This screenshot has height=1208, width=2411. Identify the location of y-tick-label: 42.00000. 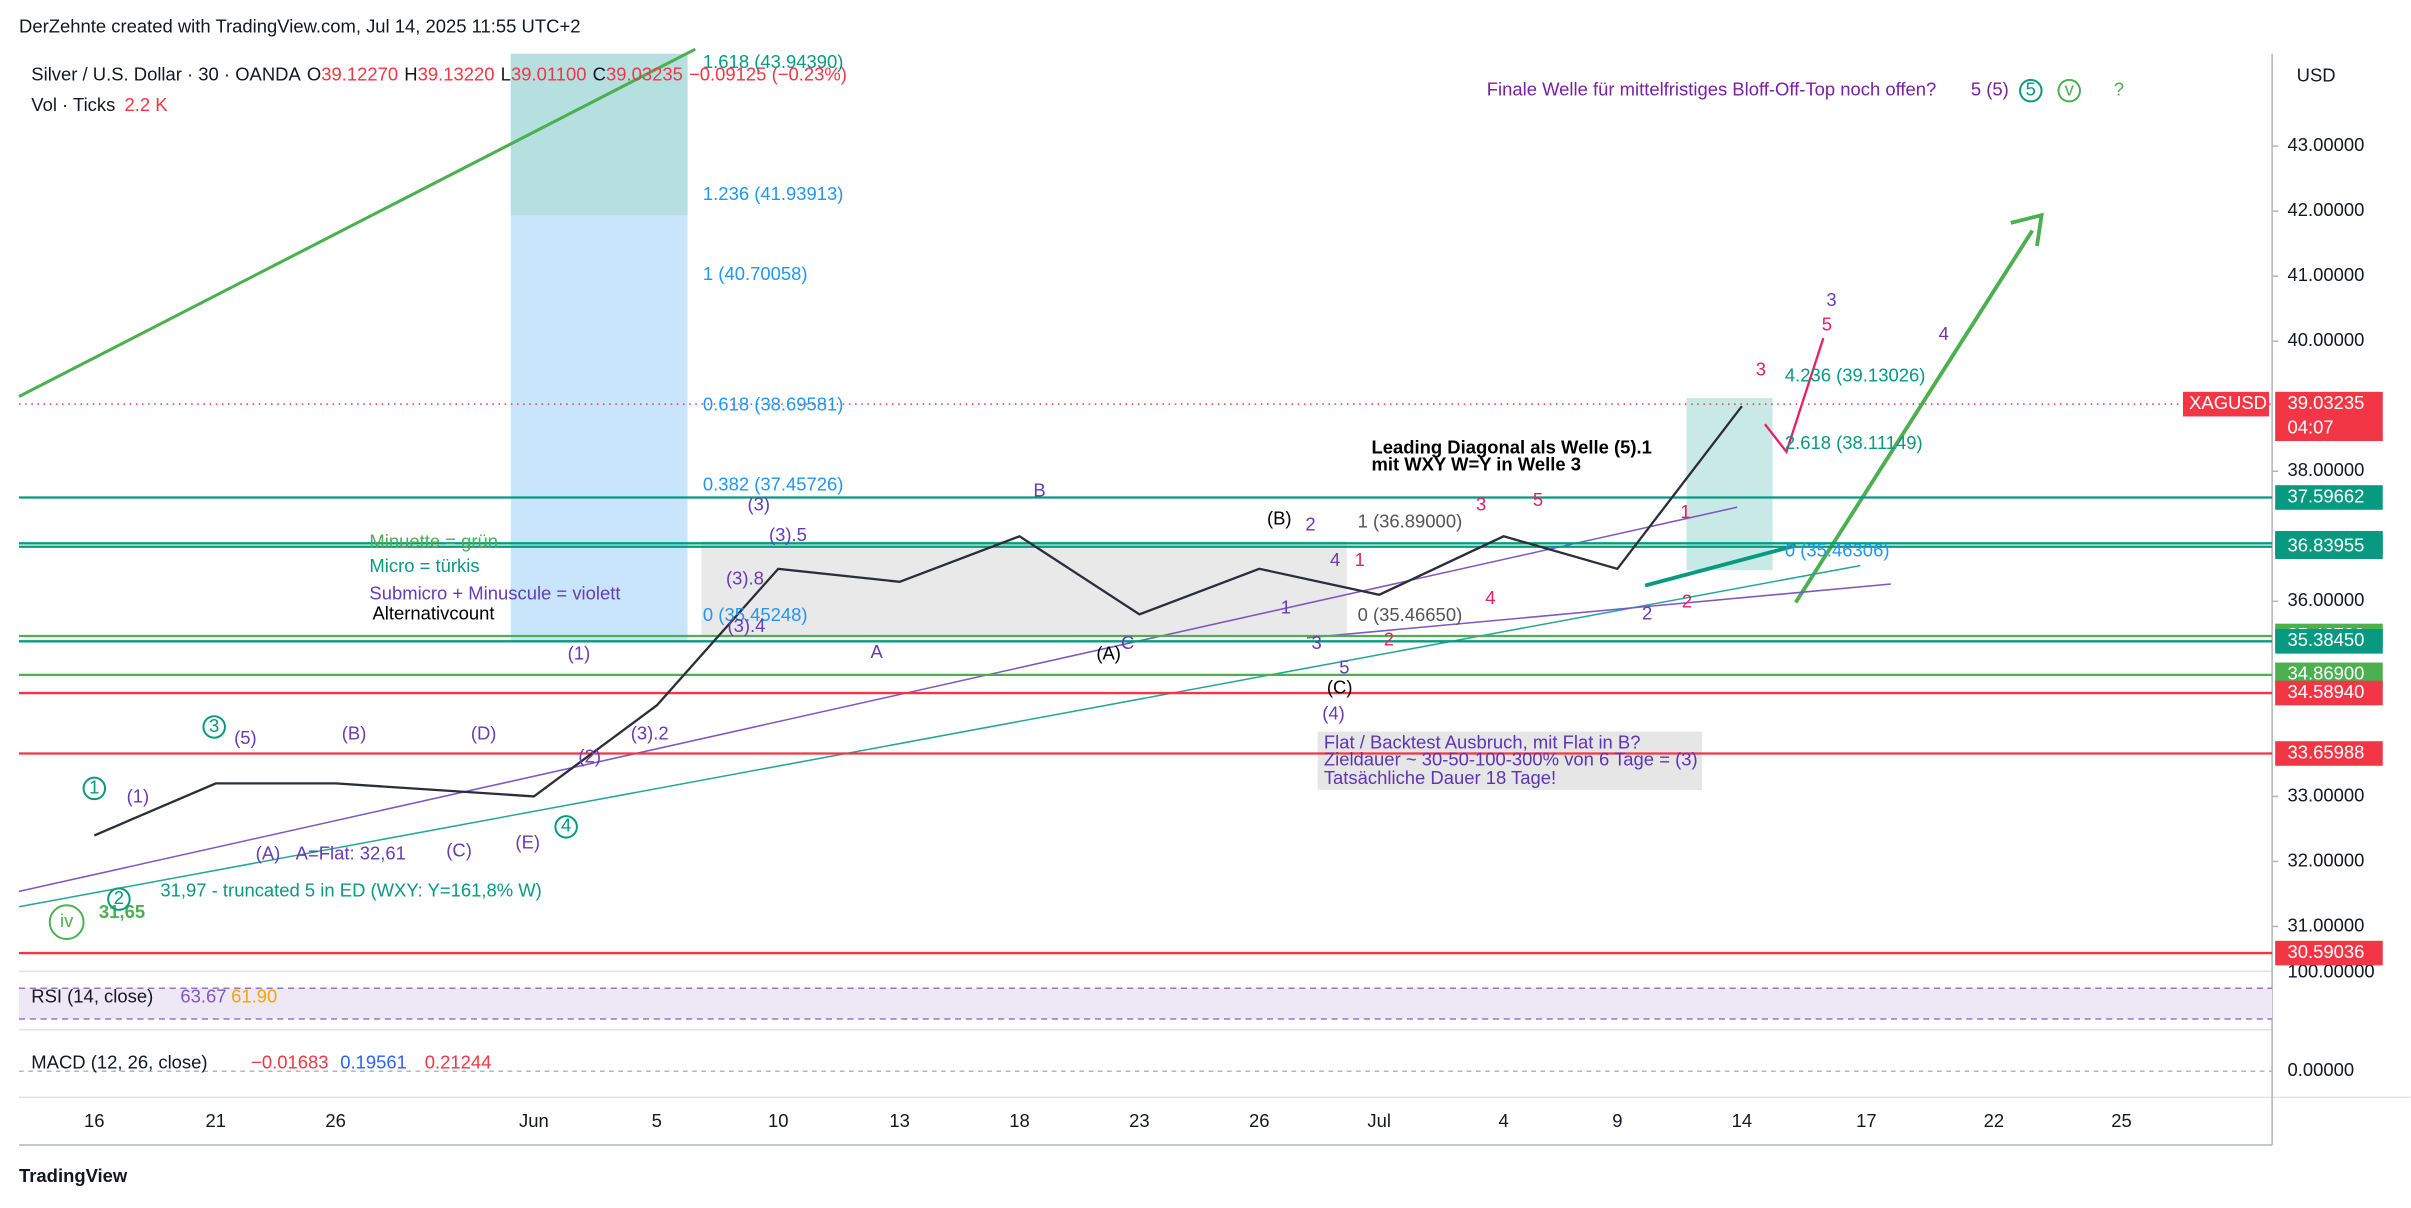
(2325, 209).